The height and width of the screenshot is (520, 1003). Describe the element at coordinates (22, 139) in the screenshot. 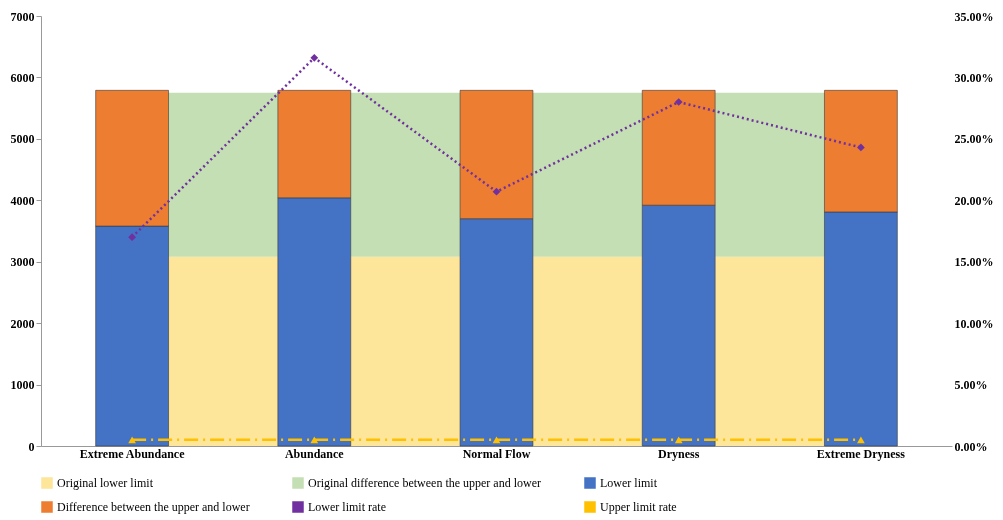

I see `y-tick-label: 5000` at that location.